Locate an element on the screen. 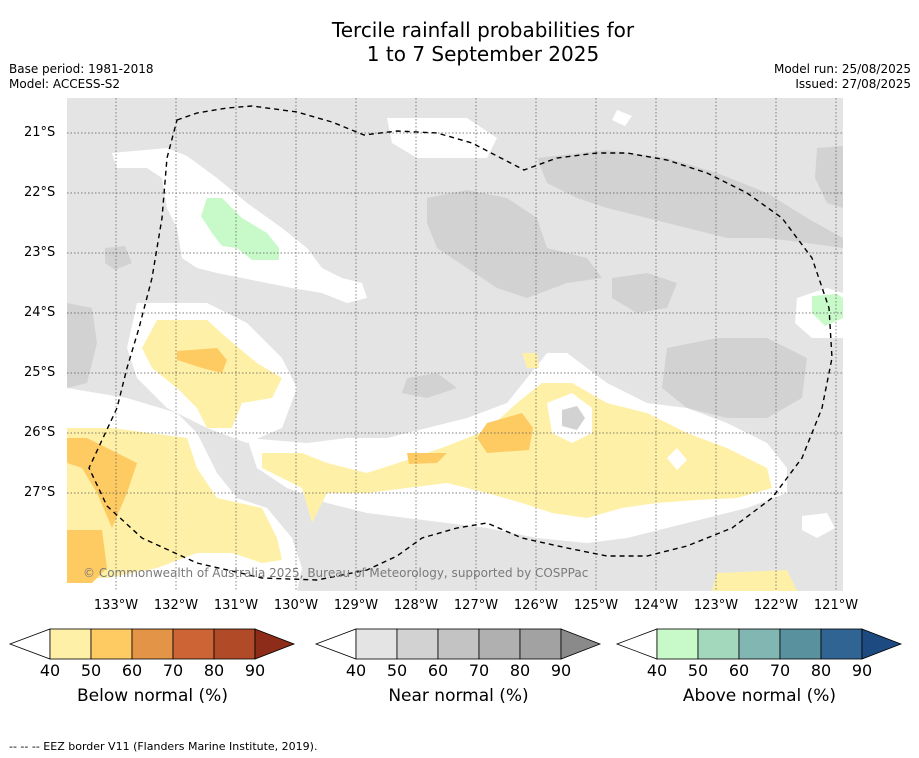  lon-tick-121: 121°W is located at coordinates (836, 605).